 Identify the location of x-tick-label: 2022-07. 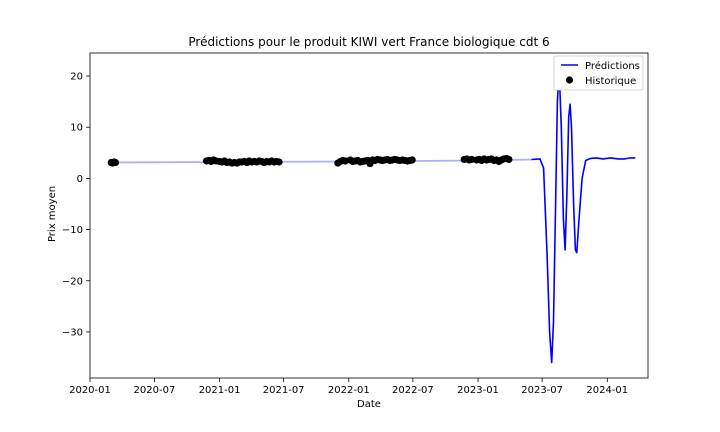
(413, 390).